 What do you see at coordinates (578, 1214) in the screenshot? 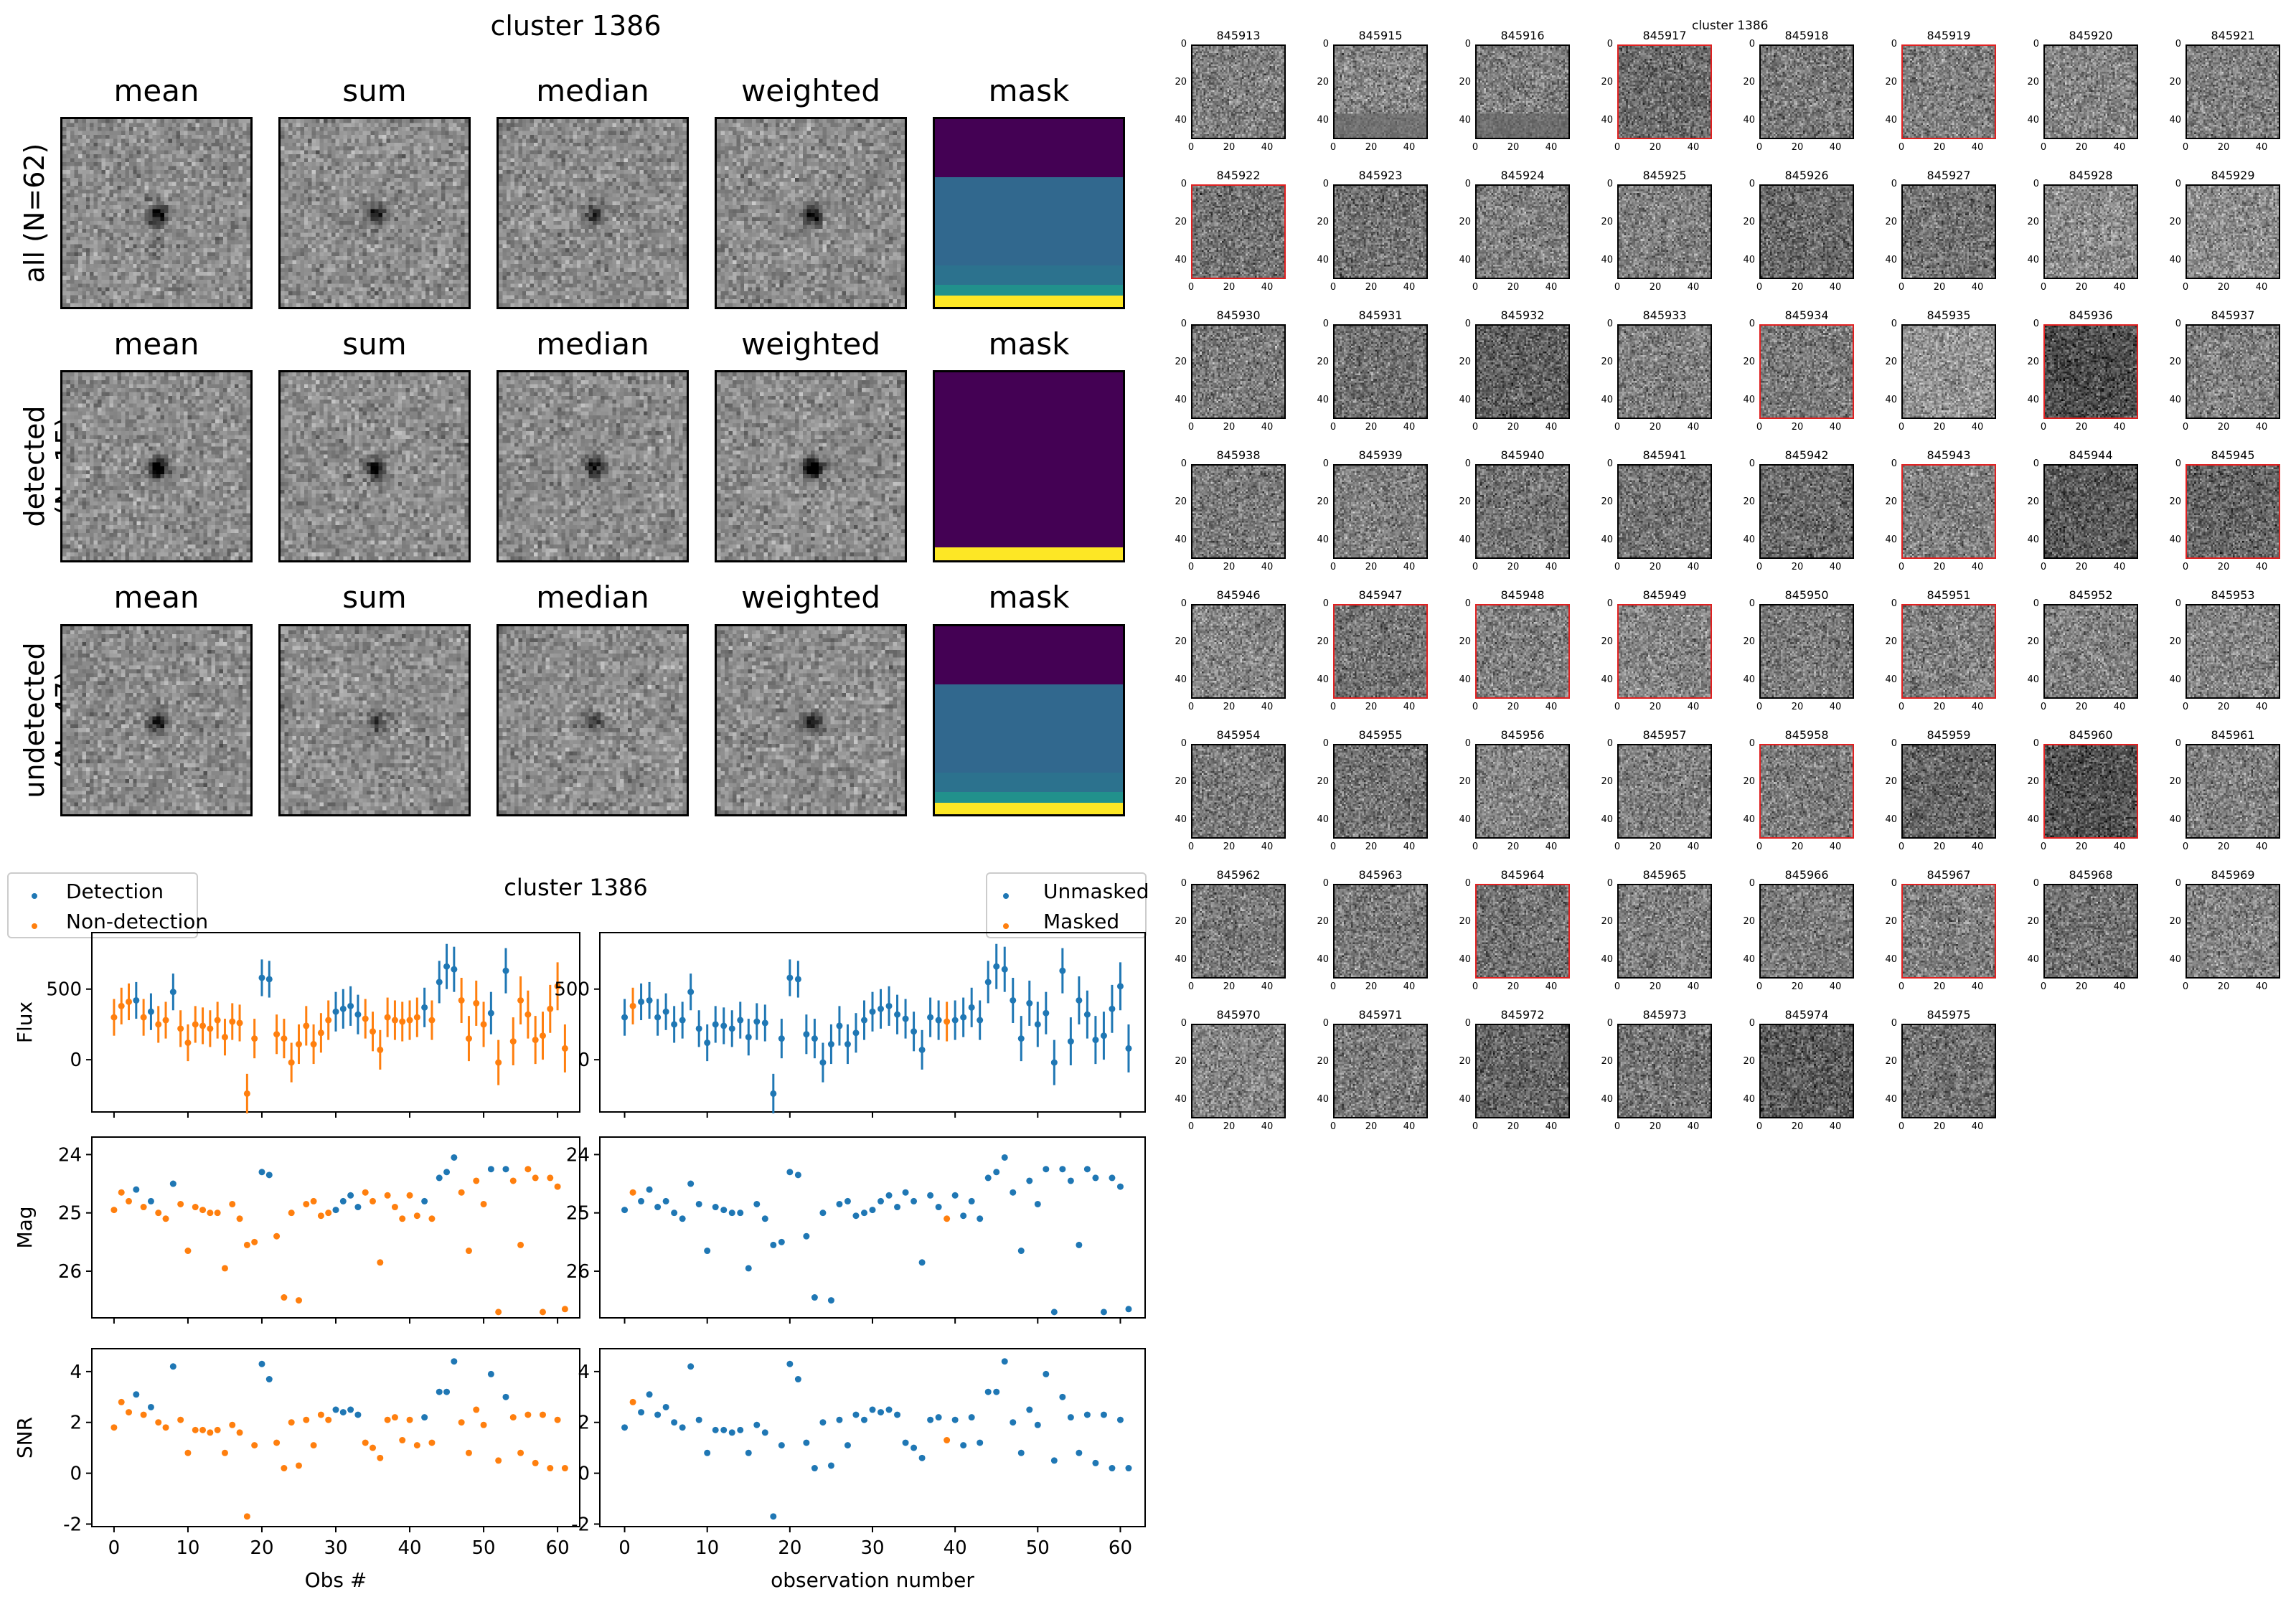
I see `y-tick-label: 25` at bounding box center [578, 1214].